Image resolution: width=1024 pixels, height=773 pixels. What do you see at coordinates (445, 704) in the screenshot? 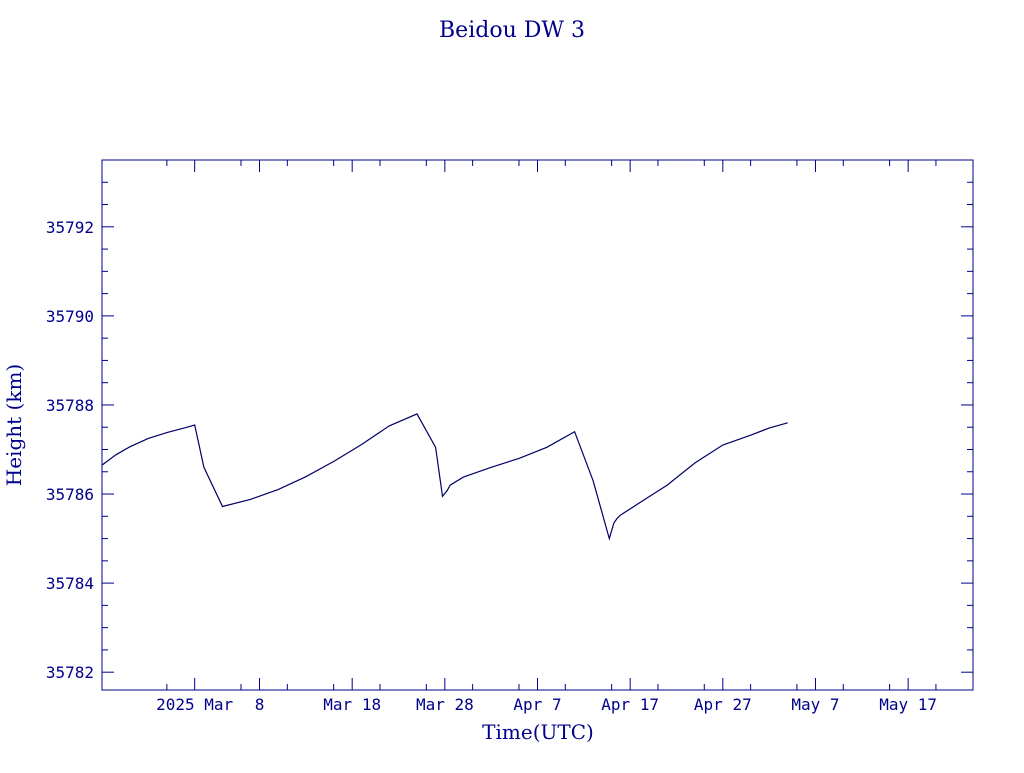
I see `x-tick-label: Mar 28` at bounding box center [445, 704].